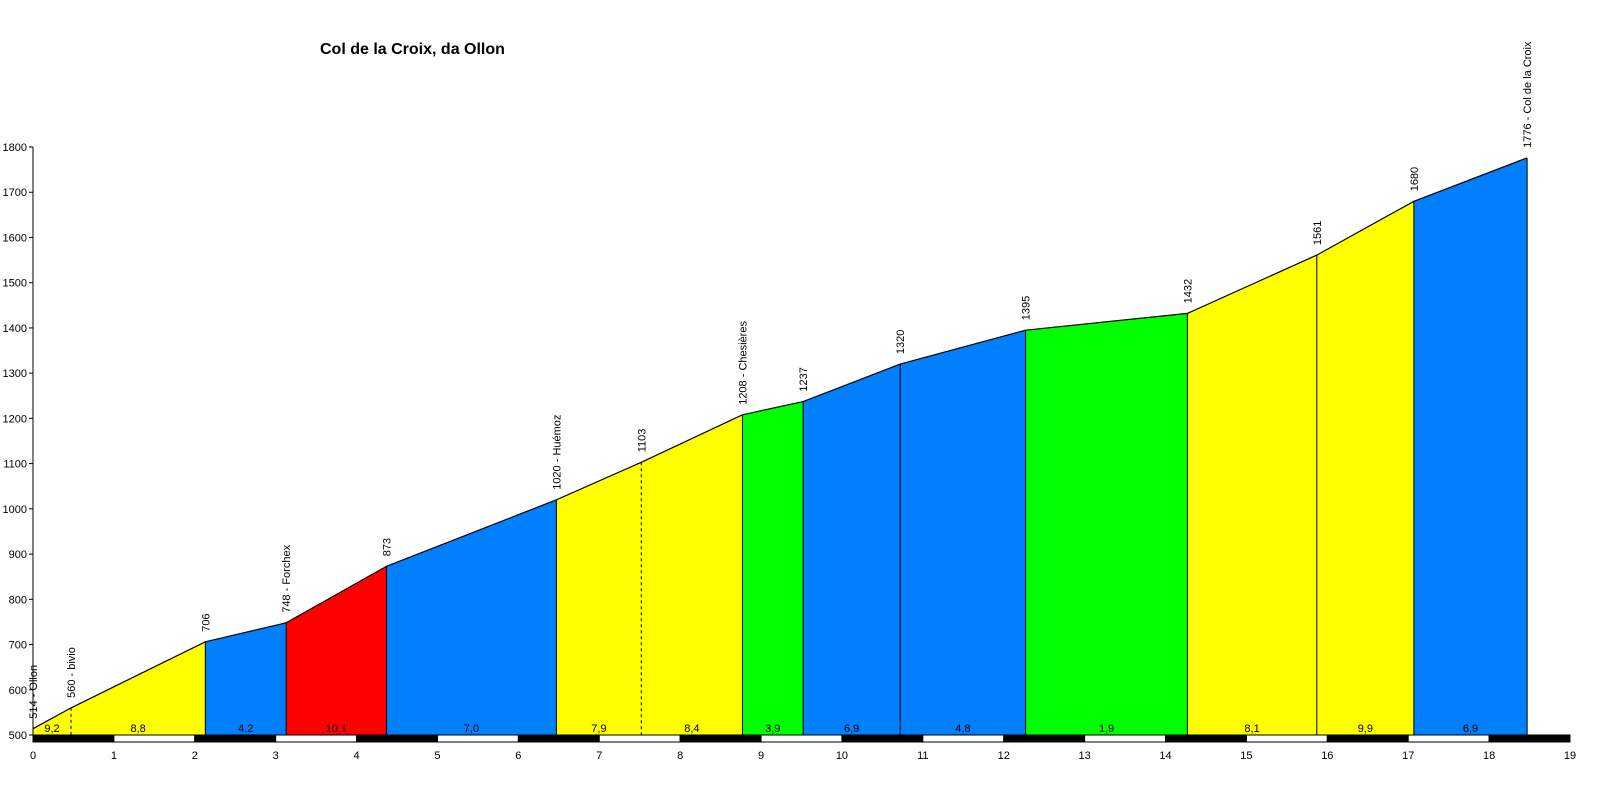  I want to click on elevation-label-8: 1208 - Chesières, so click(743, 363).